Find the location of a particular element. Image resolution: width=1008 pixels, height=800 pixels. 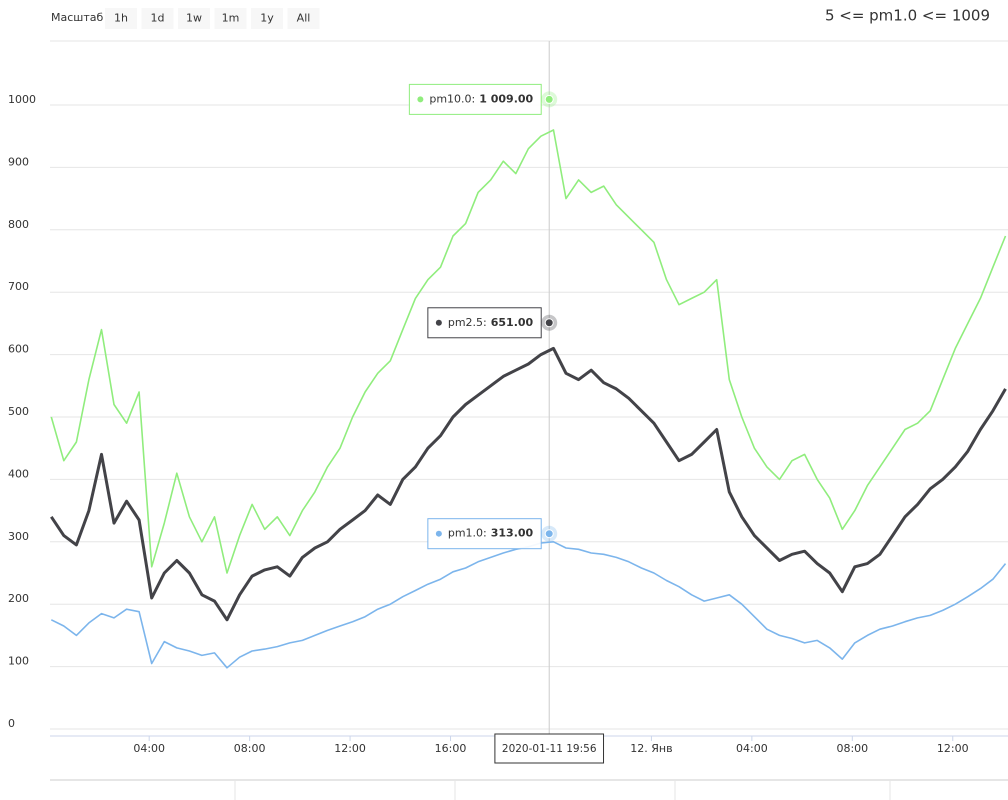

crosshair-label-box is located at coordinates (549, 748).